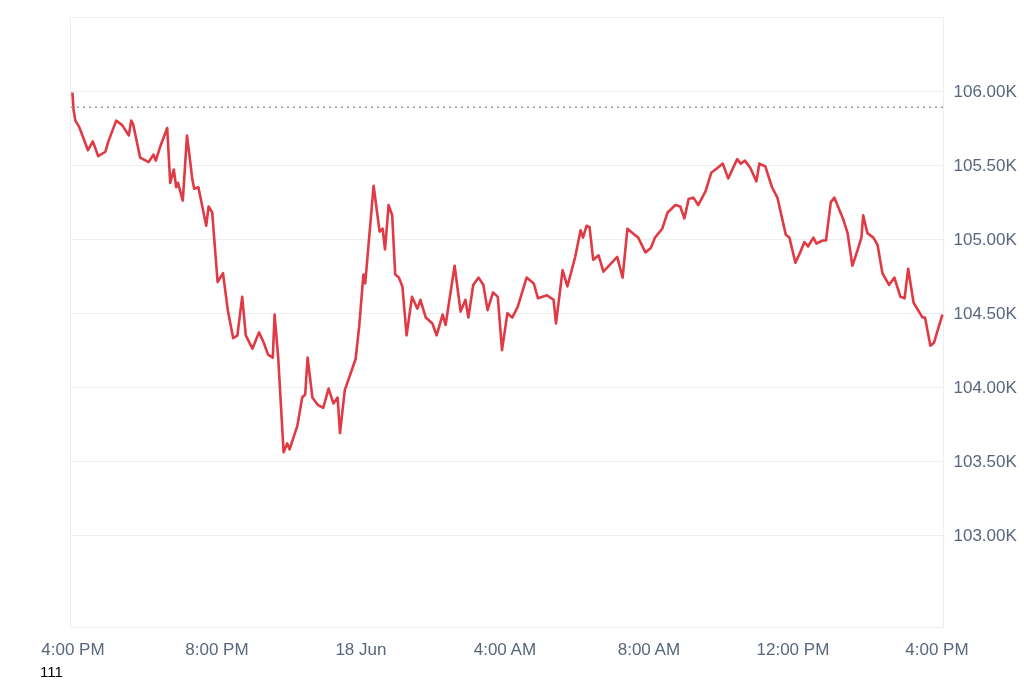 This screenshot has width=1024, height=683. Describe the element at coordinates (793, 649) in the screenshot. I see `x-tick-label: 12:00 PM` at that location.